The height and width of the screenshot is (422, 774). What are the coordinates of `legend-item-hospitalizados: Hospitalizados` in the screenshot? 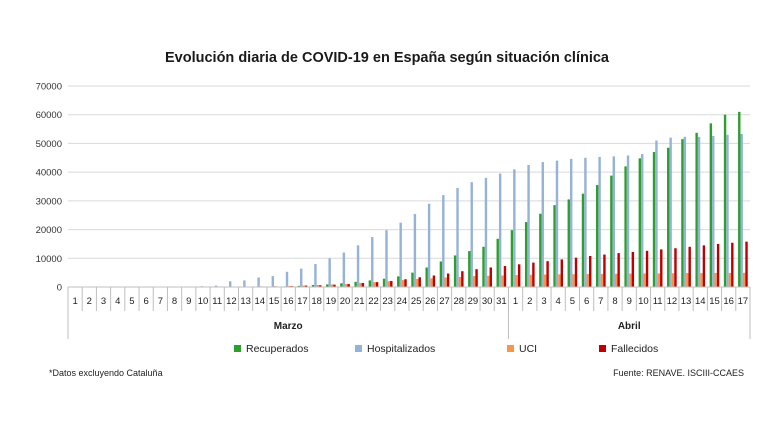 It's located at (395, 349).